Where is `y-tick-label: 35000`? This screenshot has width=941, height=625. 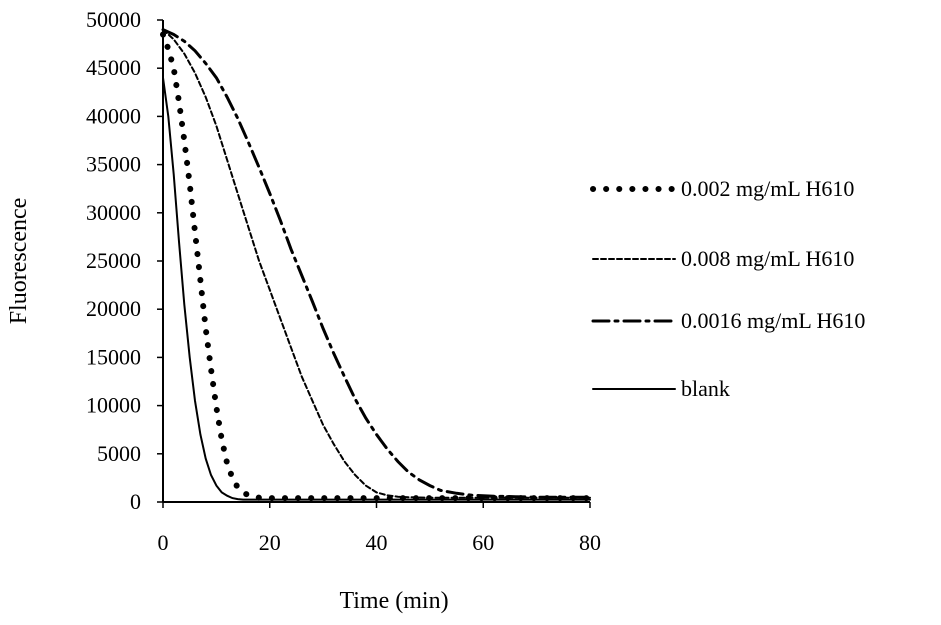 y-tick-label: 35000 is located at coordinates (113, 164).